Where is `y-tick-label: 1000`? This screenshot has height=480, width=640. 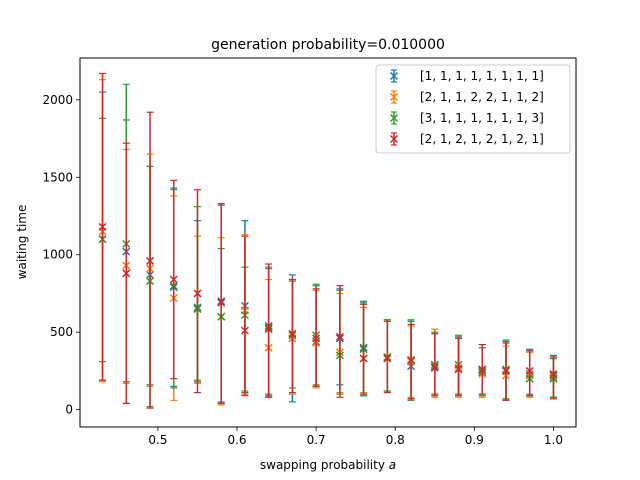
y-tick-label: 1000 is located at coordinates (57, 255).